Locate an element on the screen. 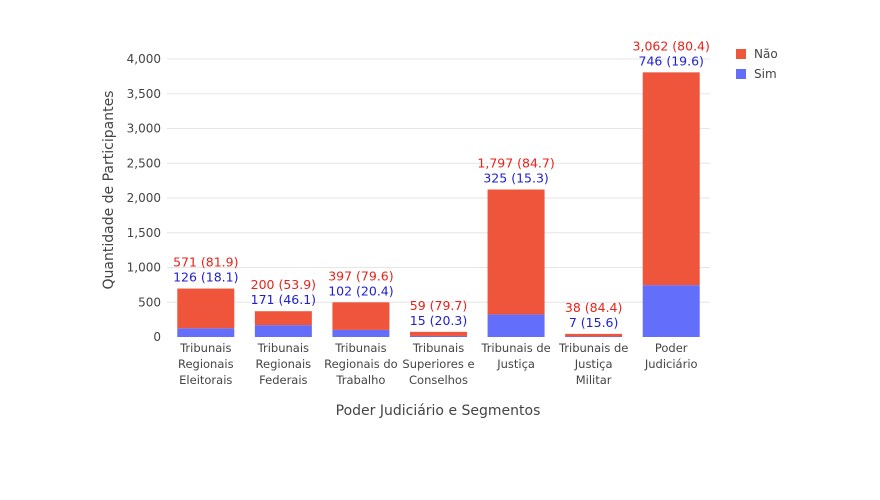 This screenshot has width=880, height=500. y-tick-label: 0 is located at coordinates (157, 337).